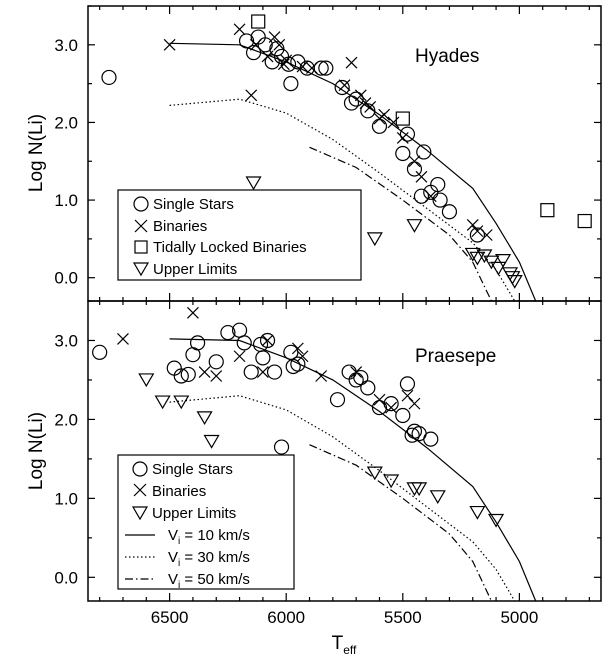 This screenshot has width=608, height=659. Describe the element at coordinates (140, 513) in the screenshot. I see `legend-triangle-icon` at that location.